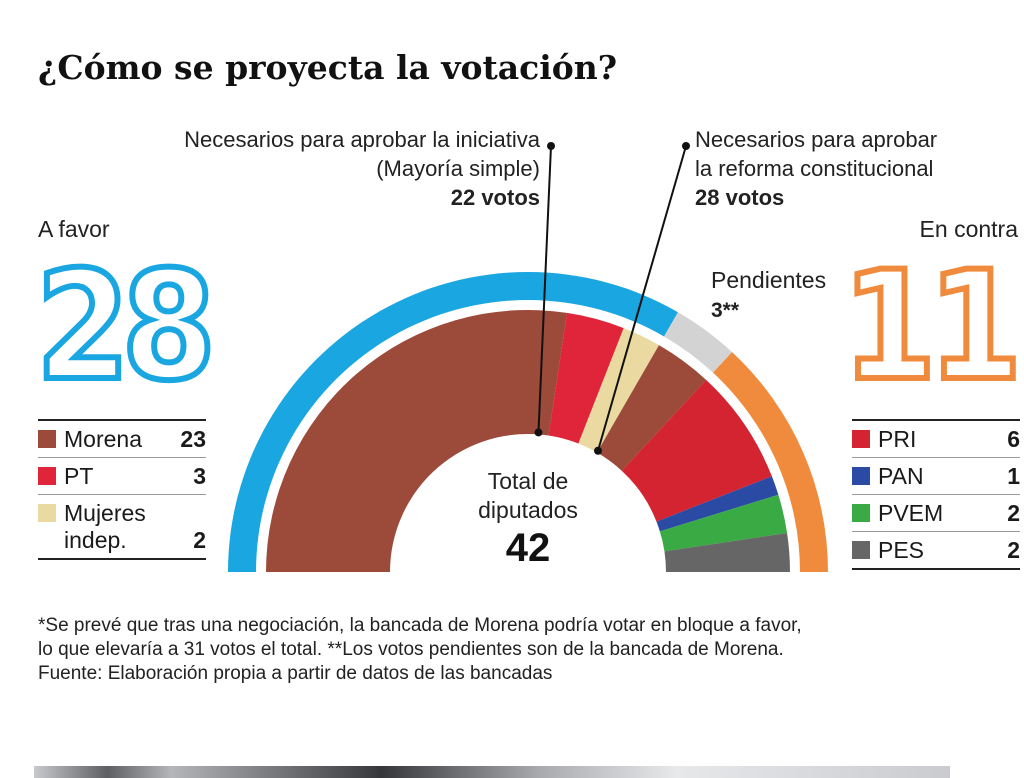 The height and width of the screenshot is (778, 1024). I want to click on simple-majority-line2: (Mayoría simple), so click(458, 168).